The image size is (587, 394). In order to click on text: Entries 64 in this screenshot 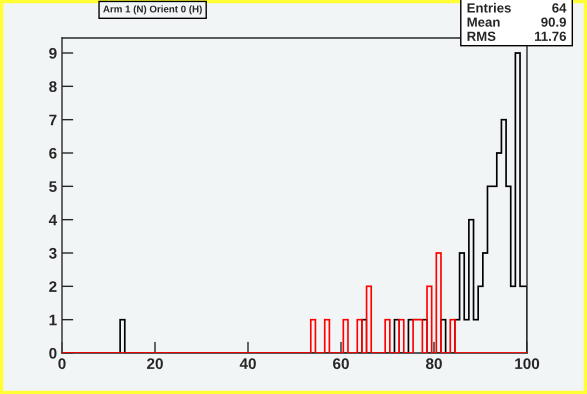, I will do `click(517, 7)`.